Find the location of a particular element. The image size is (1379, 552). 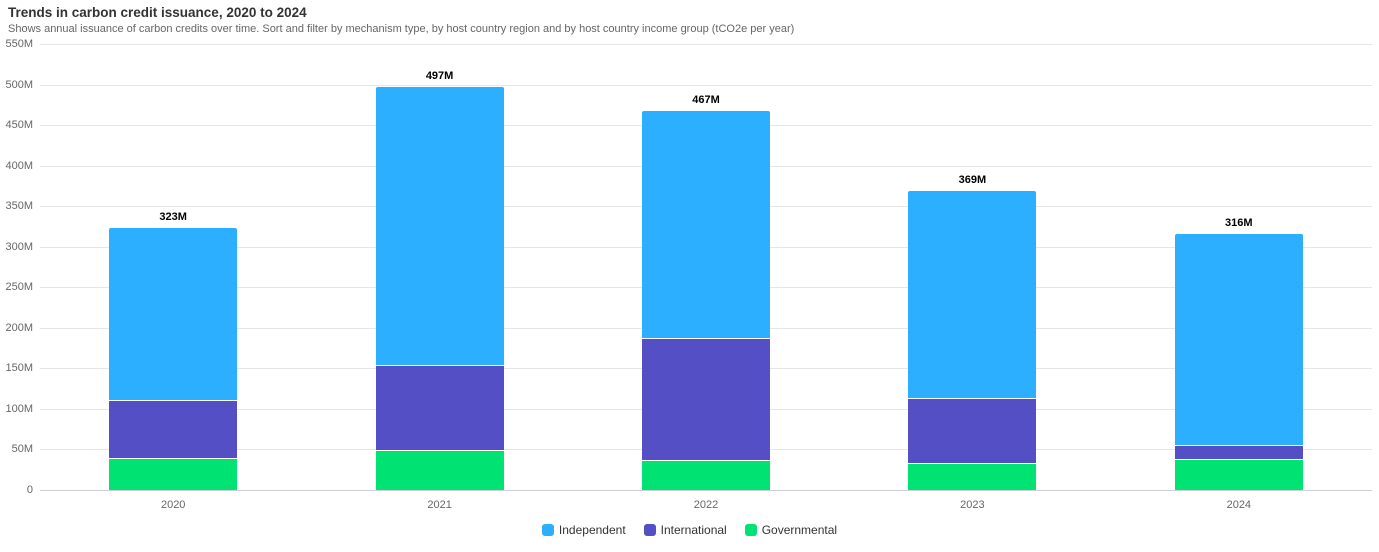

y-axis-label: 50M is located at coordinates (22, 449).